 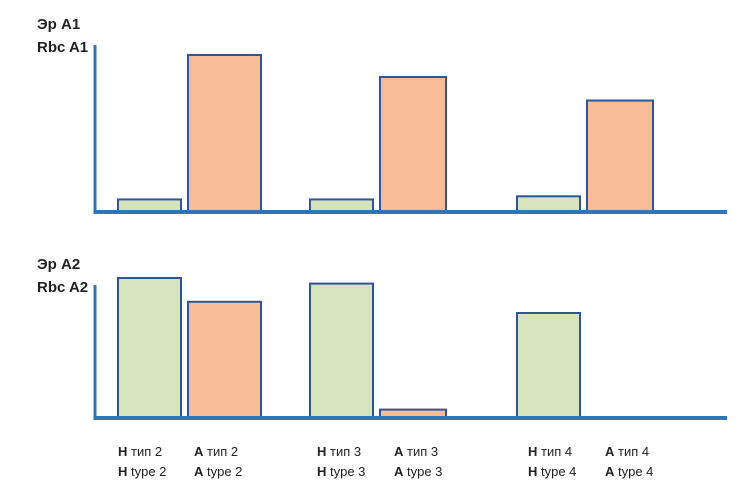 I want to click on category-label-2-4: A type 3, so click(x=418, y=472).